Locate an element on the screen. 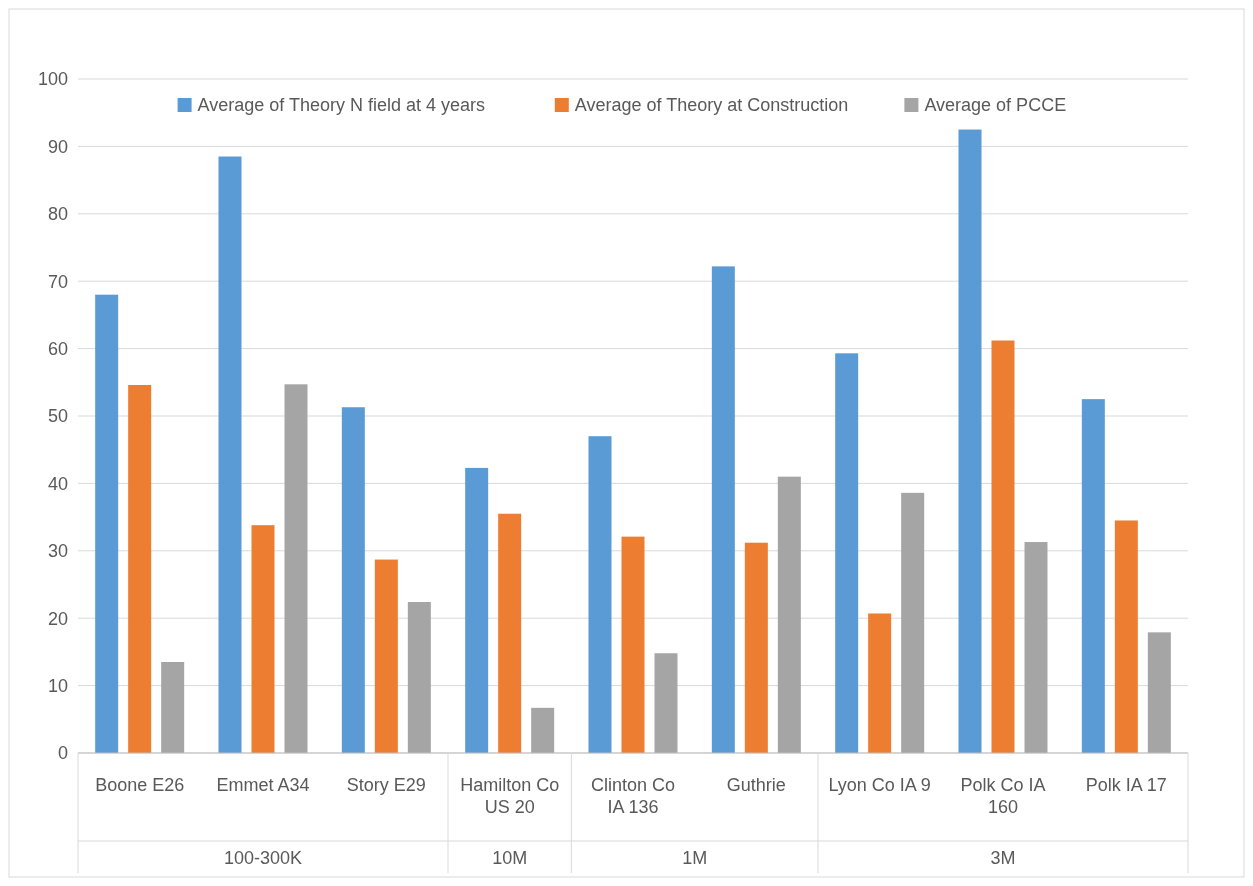  x-tick-label: Clinton Co IA 136 is located at coordinates (633, 796).